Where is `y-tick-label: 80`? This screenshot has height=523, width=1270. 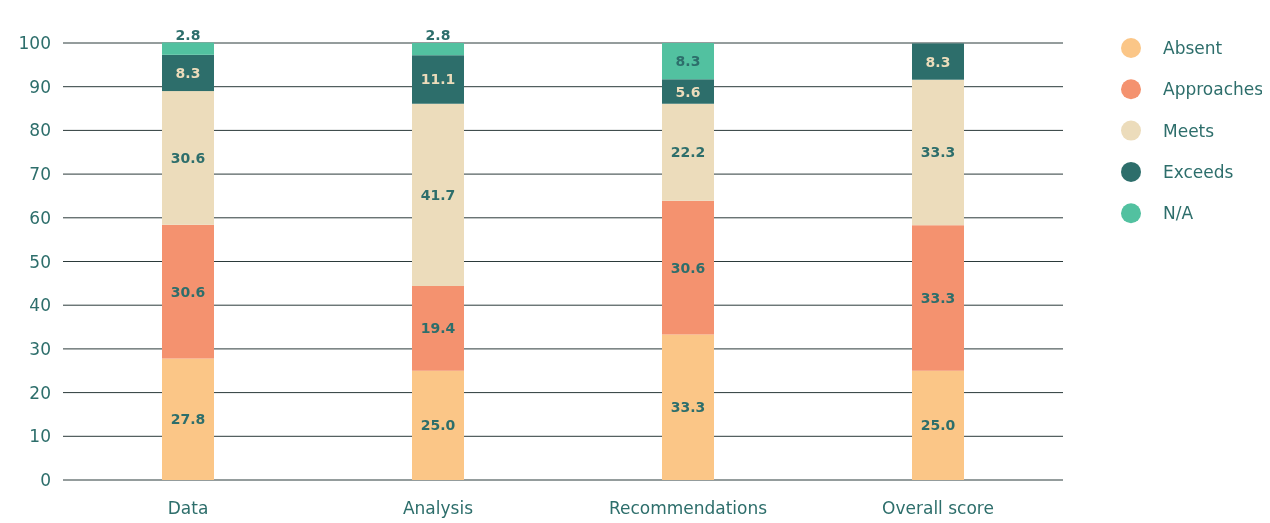 y-tick-label: 80 is located at coordinates (40, 130).